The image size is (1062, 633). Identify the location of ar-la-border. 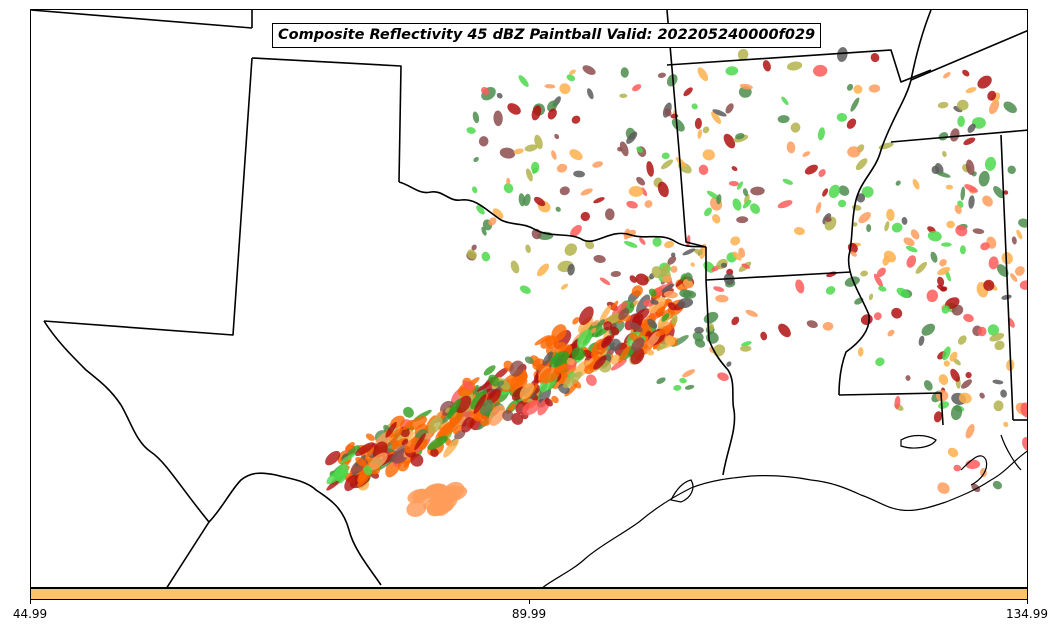
(778, 276).